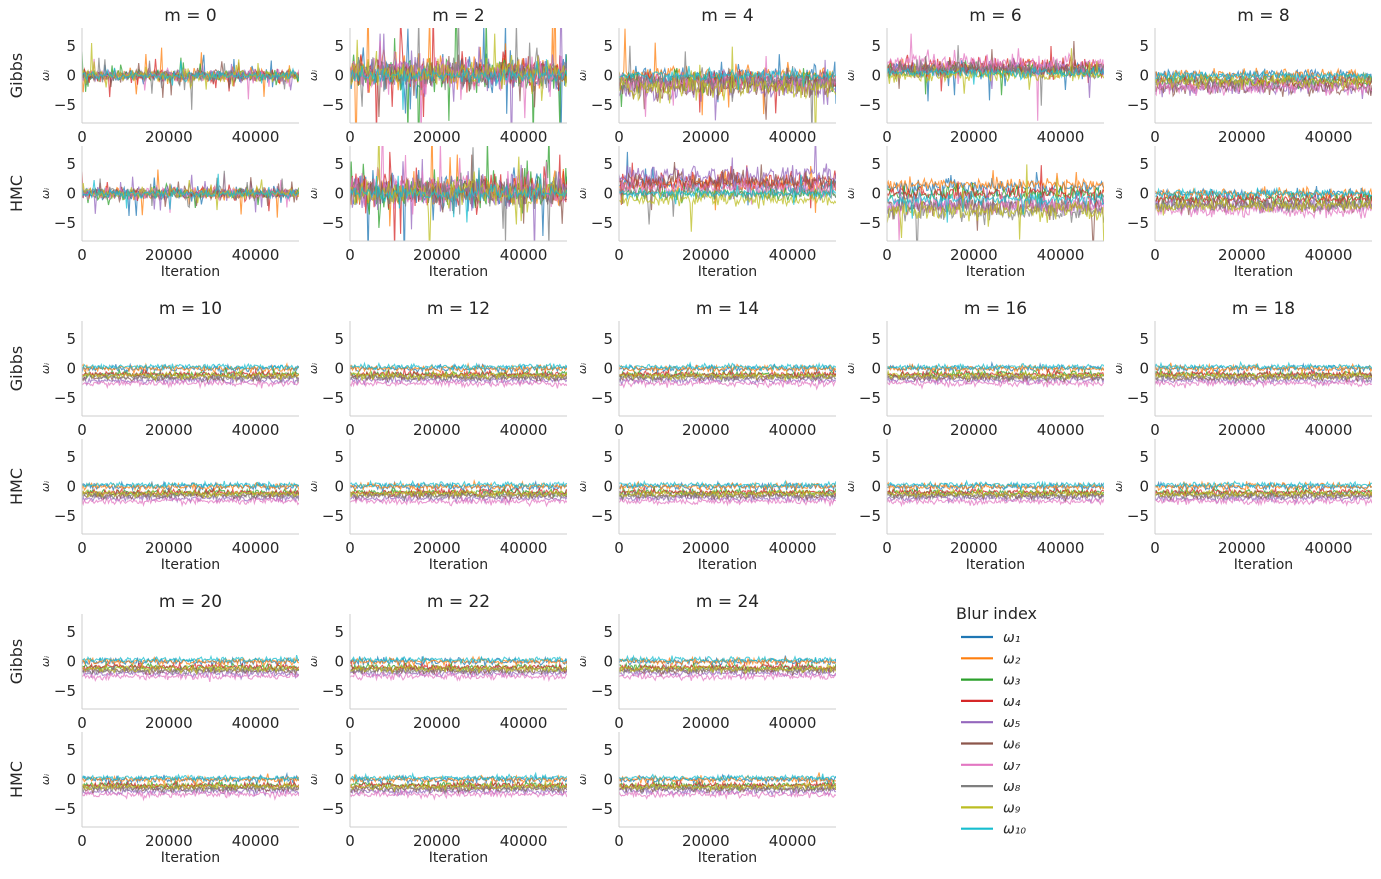 This screenshot has height=879, width=1381. I want to click on legend-item-omega-5: ω₅, so click(991, 723).